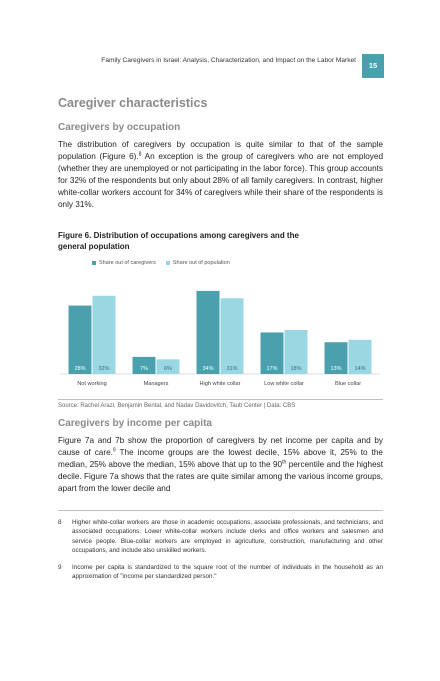 This screenshot has height=681, width=440. What do you see at coordinates (60, 522) in the screenshot?
I see `footnote-number: 8` at bounding box center [60, 522].